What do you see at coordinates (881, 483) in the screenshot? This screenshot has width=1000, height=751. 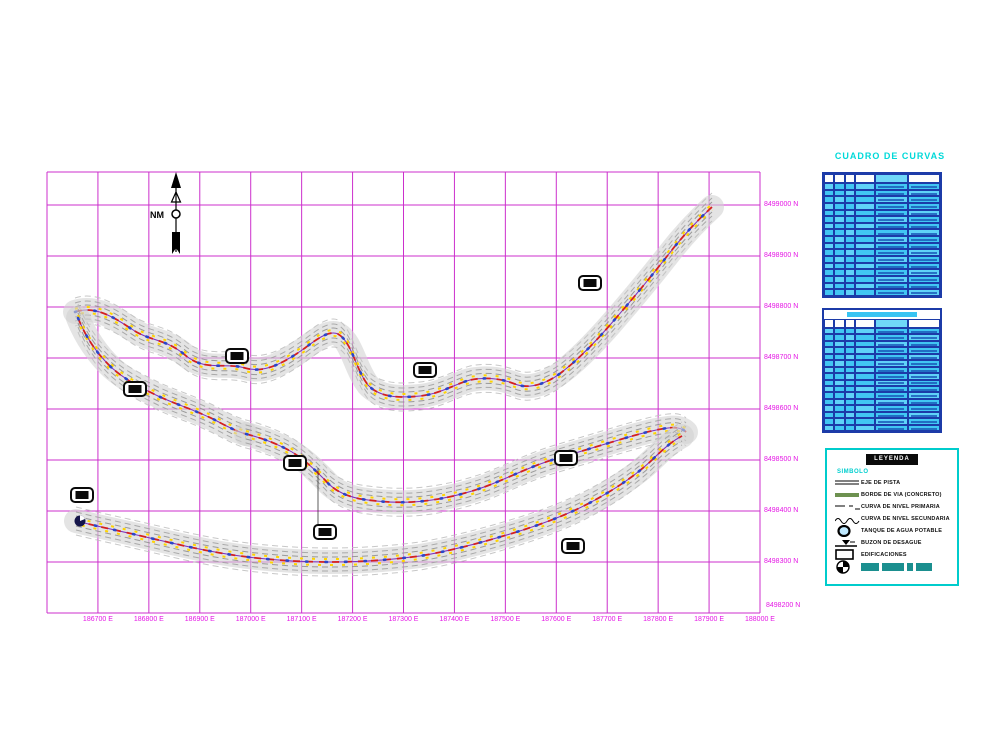 I see `legend-item-label: EJE DE PISTA` at bounding box center [881, 483].